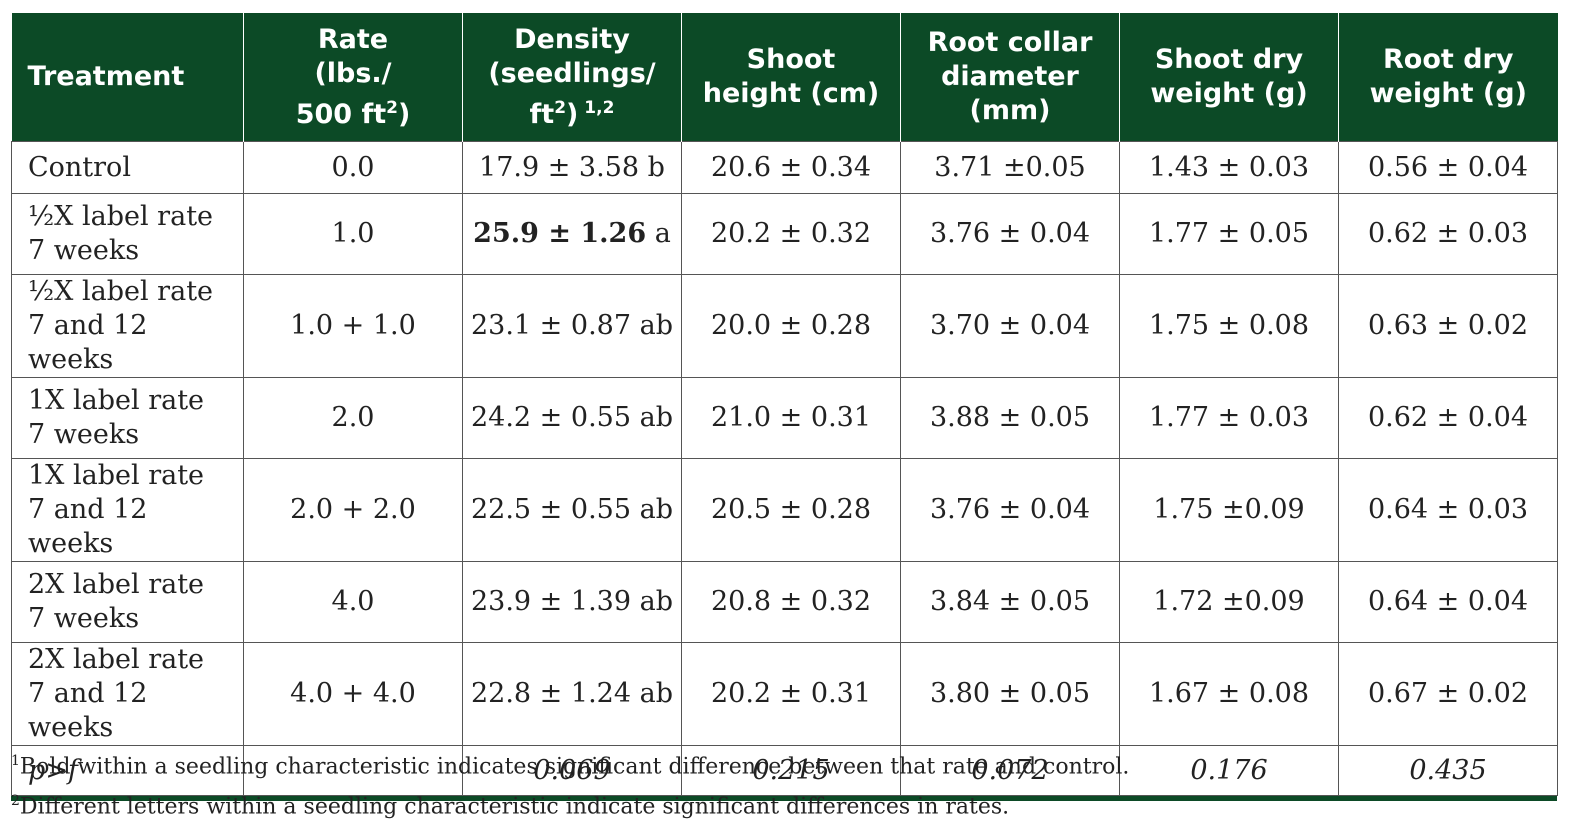 Image resolution: width=1569 pixels, height=825 pixels. What do you see at coordinates (1229, 602) in the screenshot?
I see `cell-shoot-dry: 1.72 ±0.09` at bounding box center [1229, 602].